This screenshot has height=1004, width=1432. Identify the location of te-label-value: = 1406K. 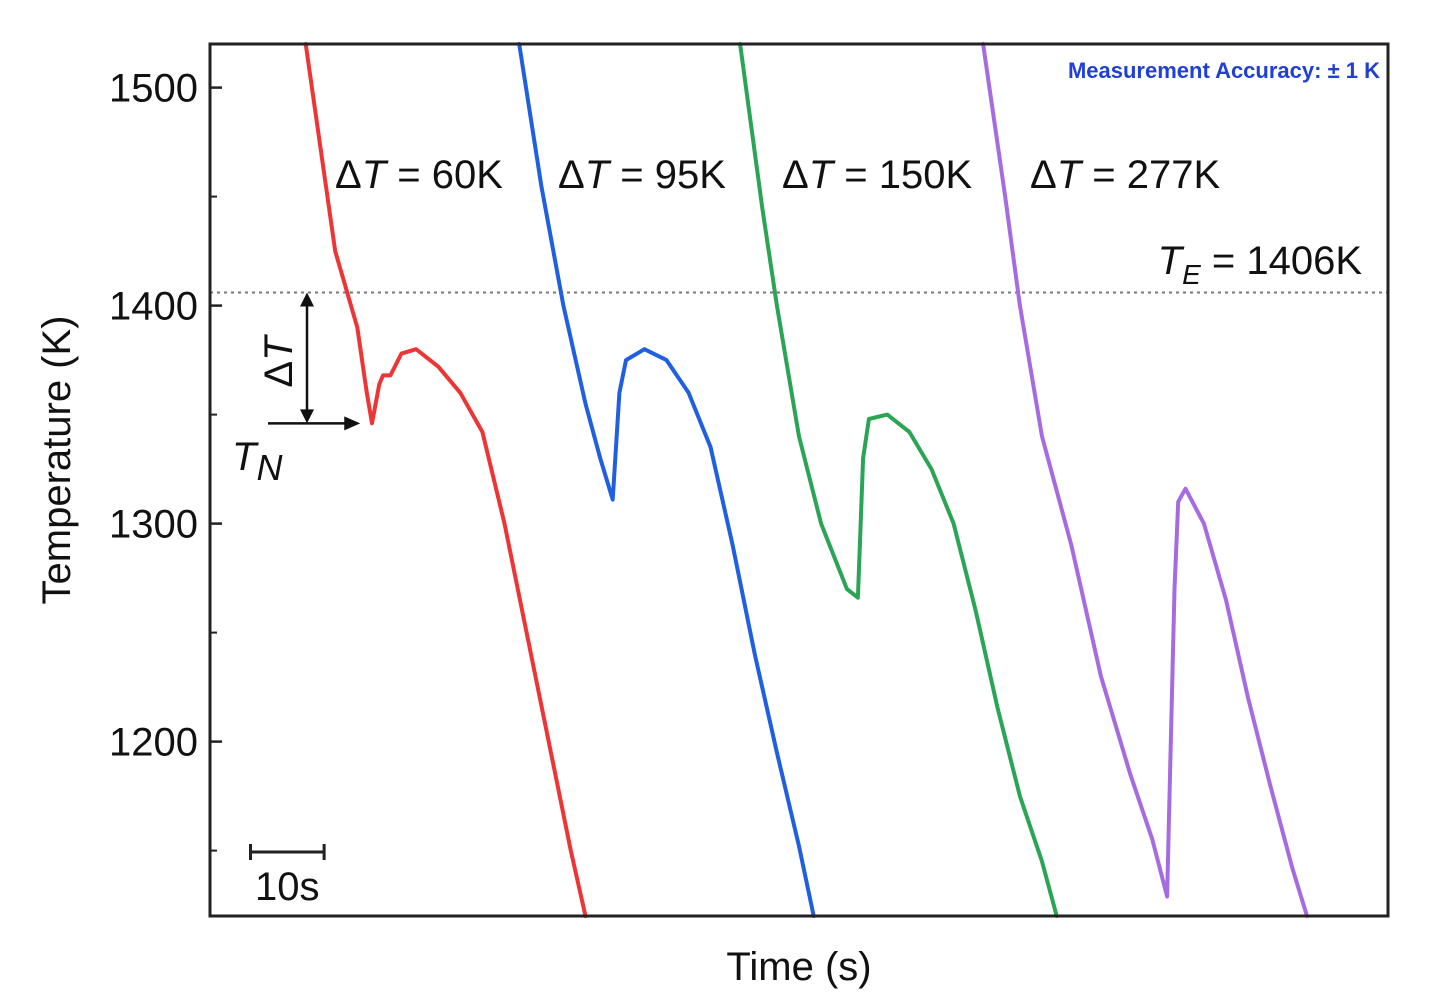
(1282, 261).